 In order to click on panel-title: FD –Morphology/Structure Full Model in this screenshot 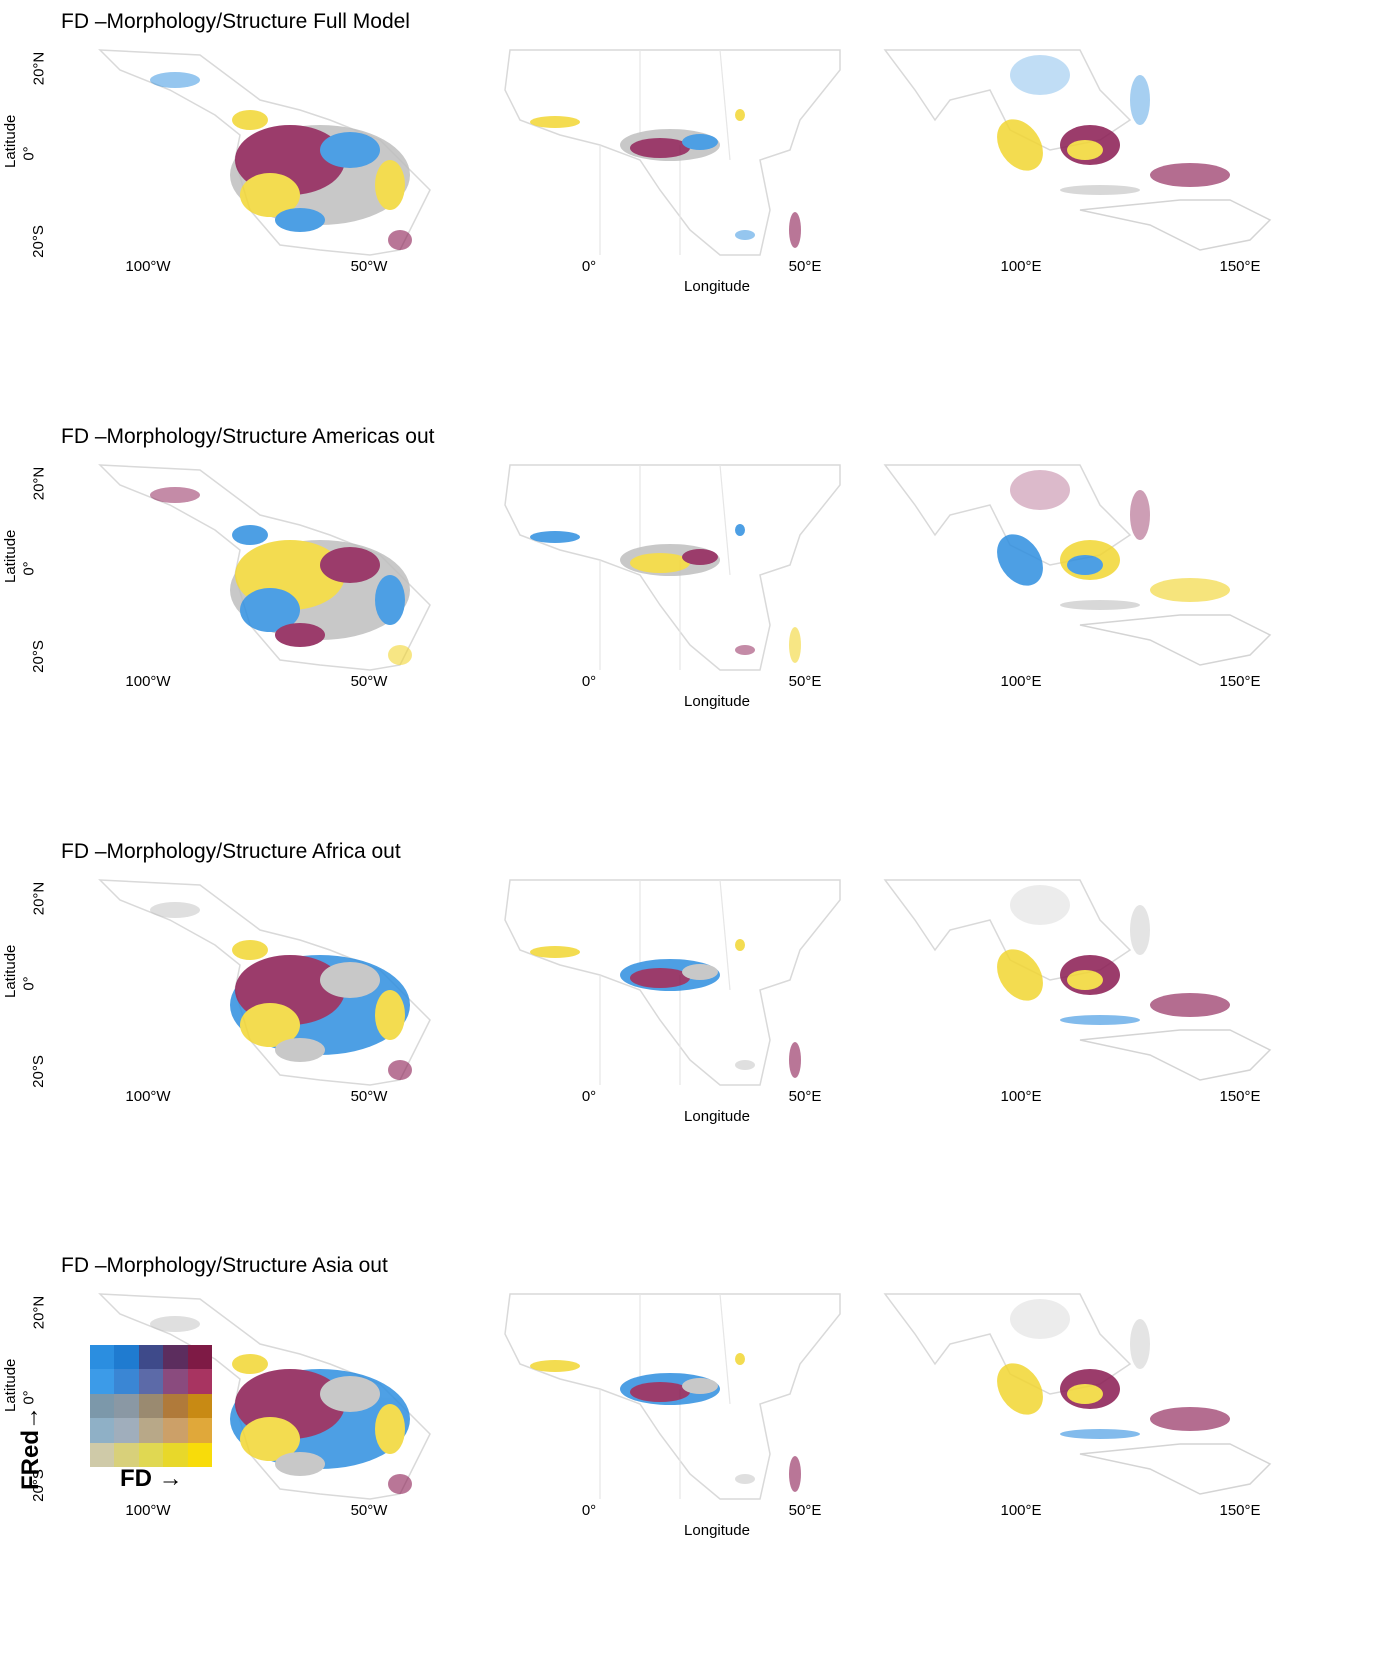, I will do `click(235, 21)`.